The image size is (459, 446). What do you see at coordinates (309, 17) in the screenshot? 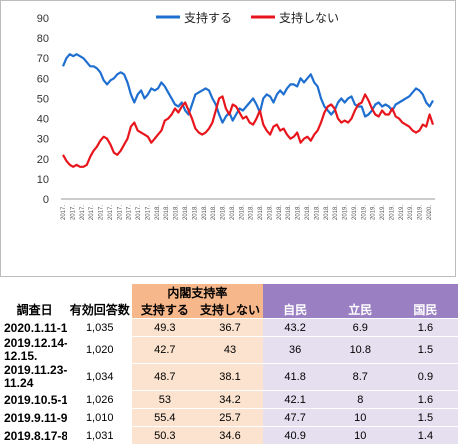
I see `legend-label: 支持しない` at bounding box center [309, 17].